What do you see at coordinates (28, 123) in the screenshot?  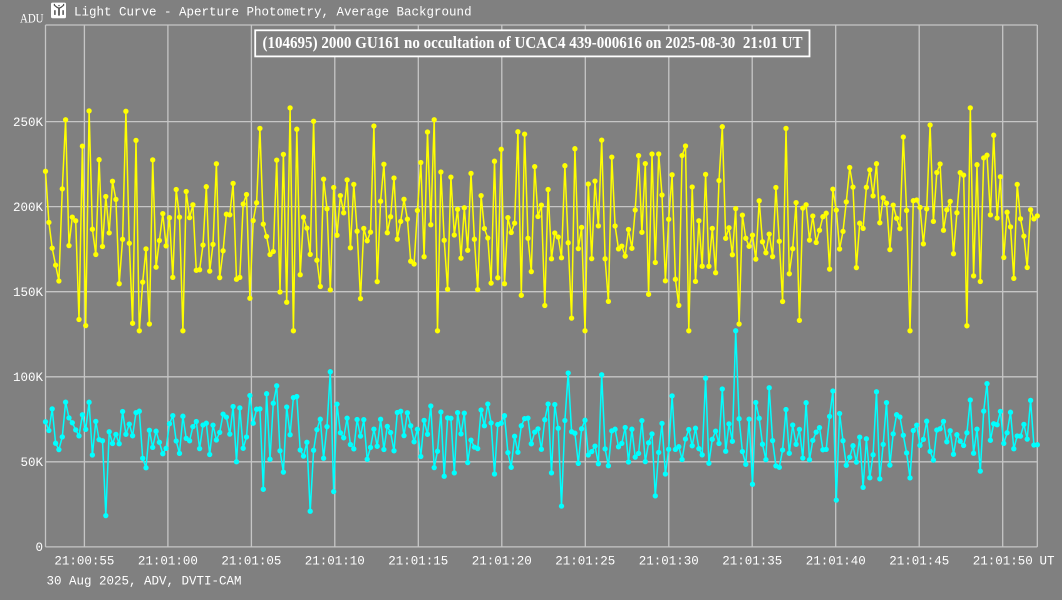 I see `svg-text: 250K` at bounding box center [28, 123].